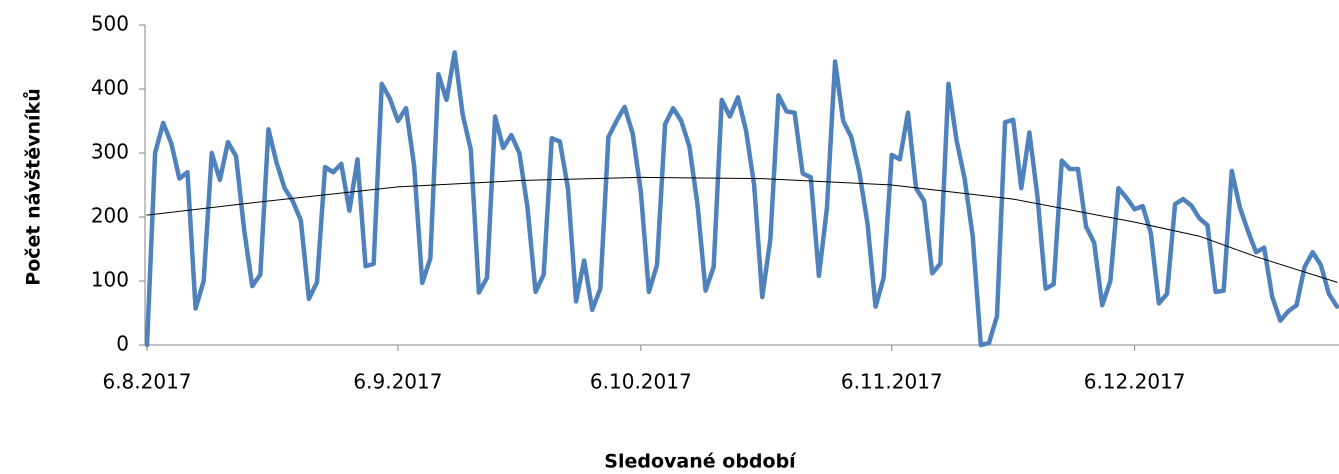 This screenshot has height=474, width=1339. I want to click on y-tick-label: 400, so click(110, 88).